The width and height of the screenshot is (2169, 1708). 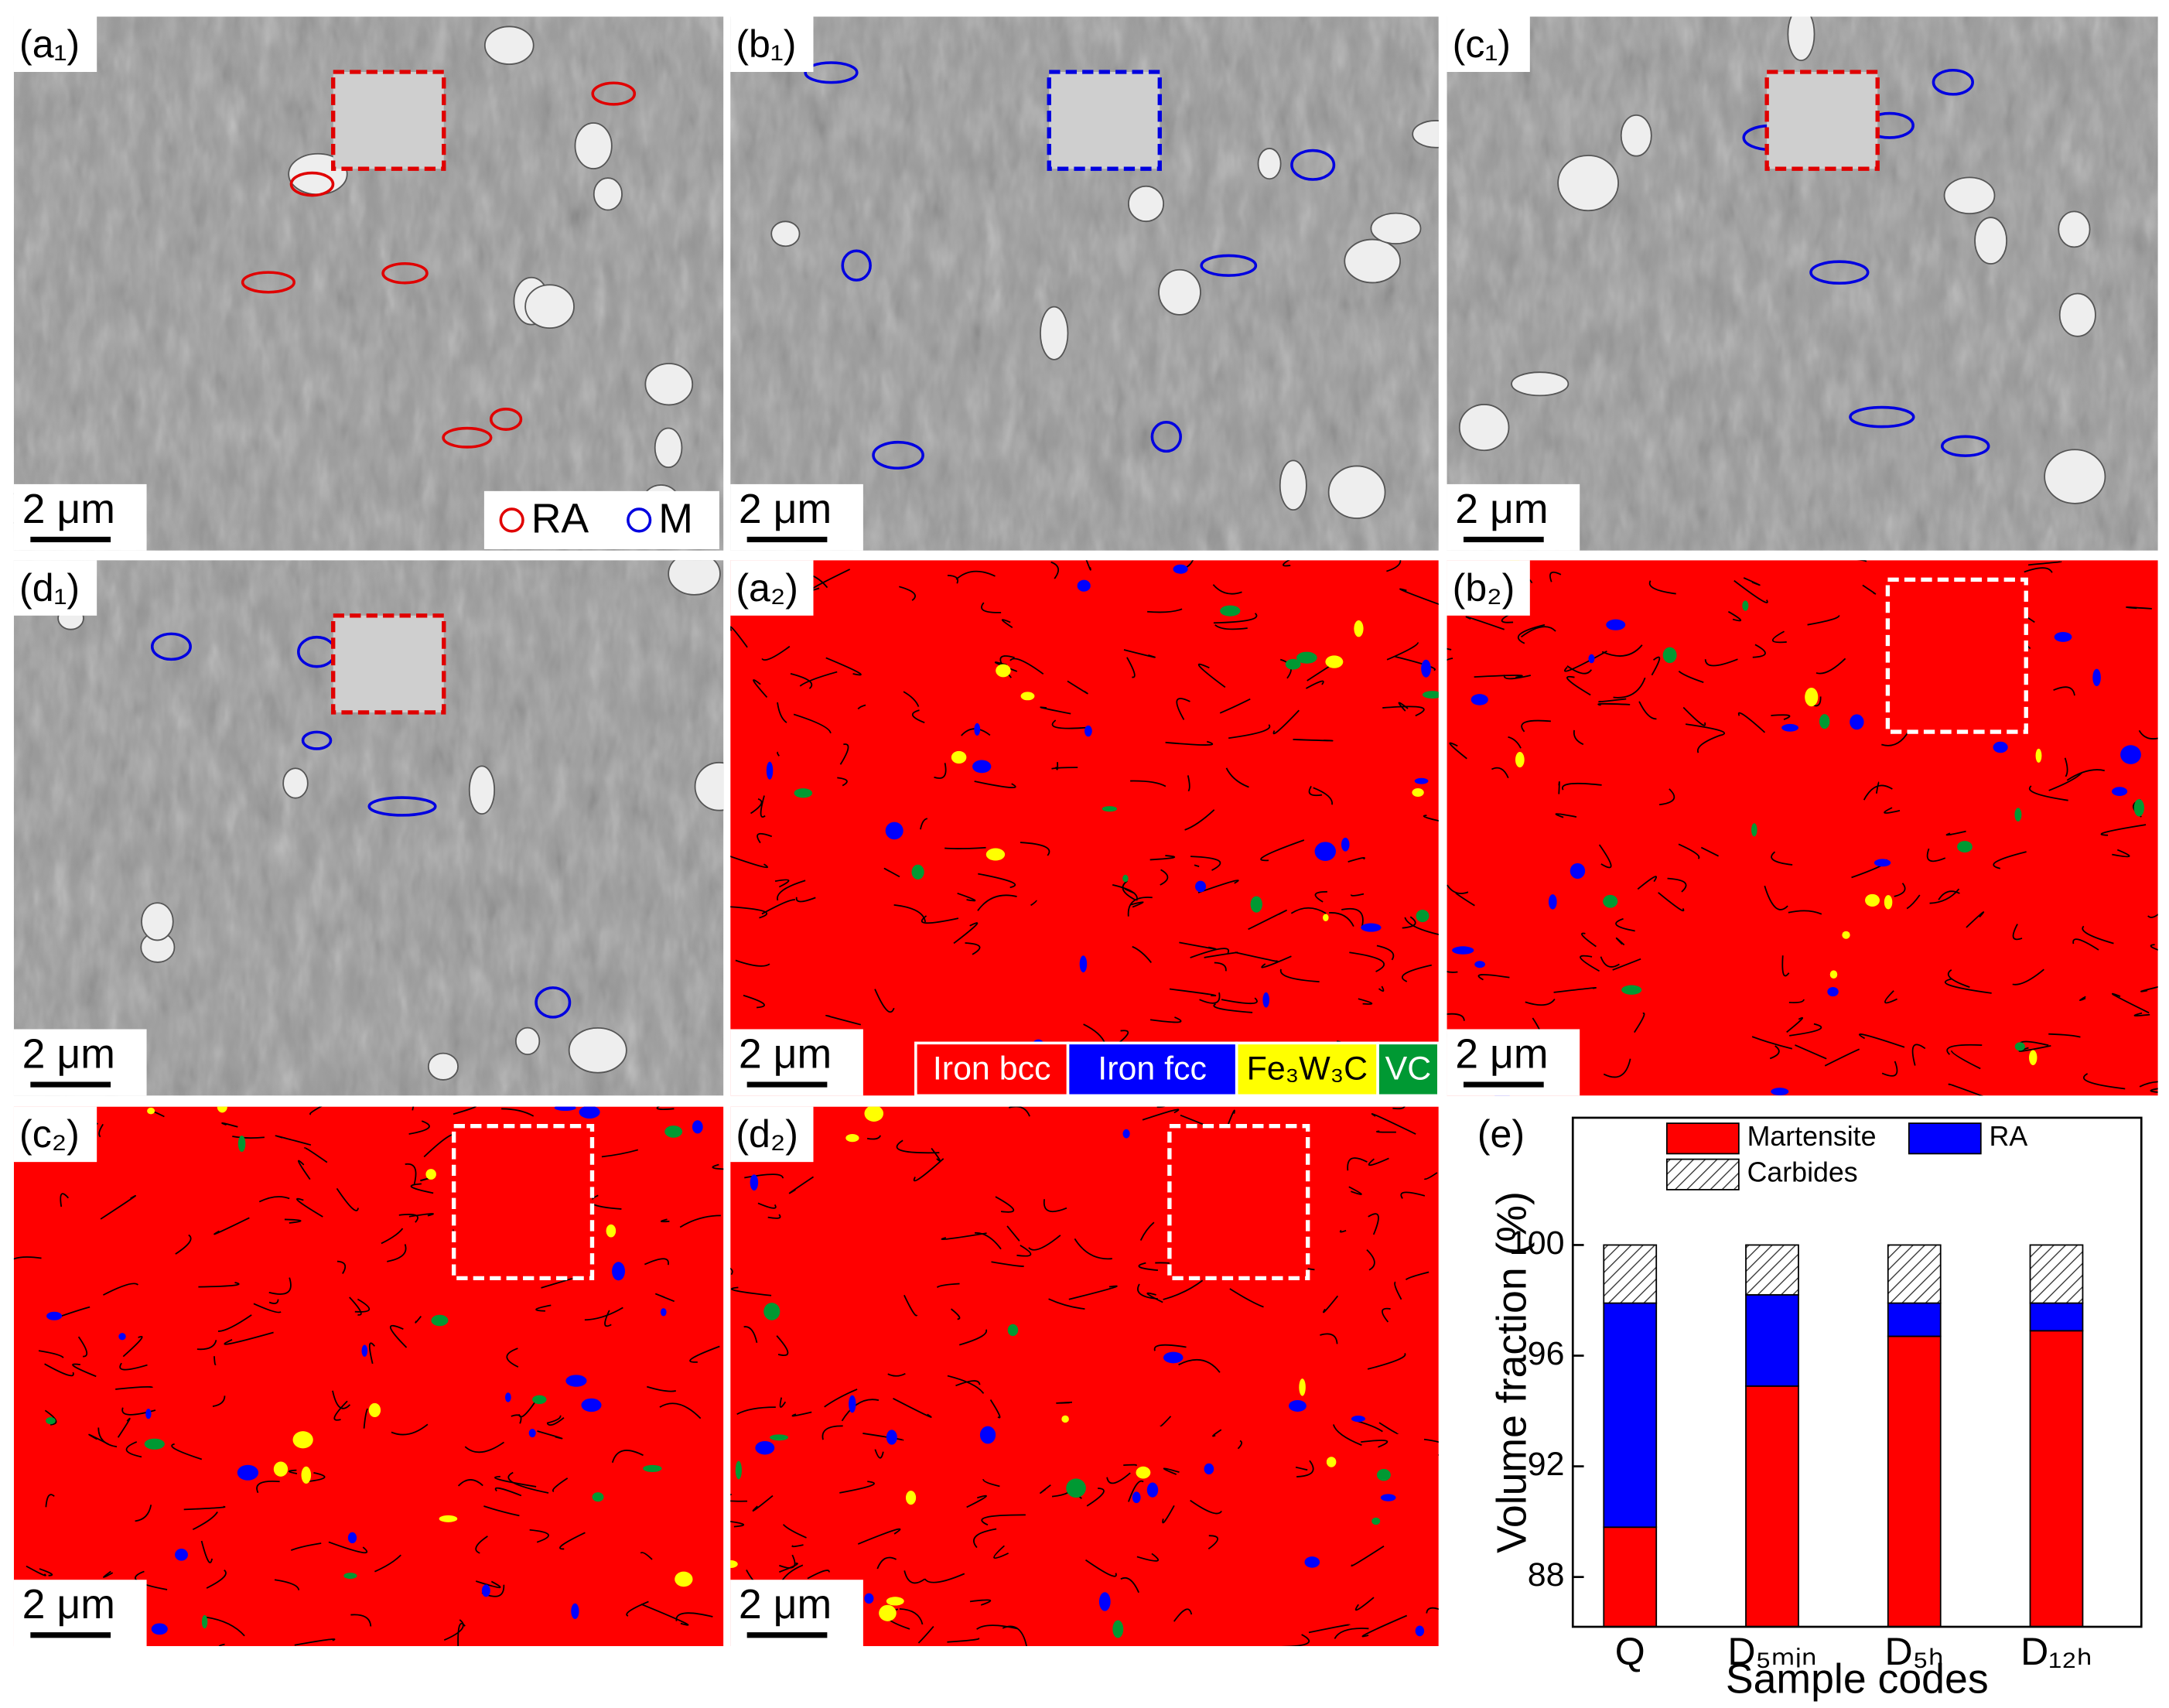 I want to click on micrograph-panel: (b₂) 2 μm, so click(x=1802, y=828).